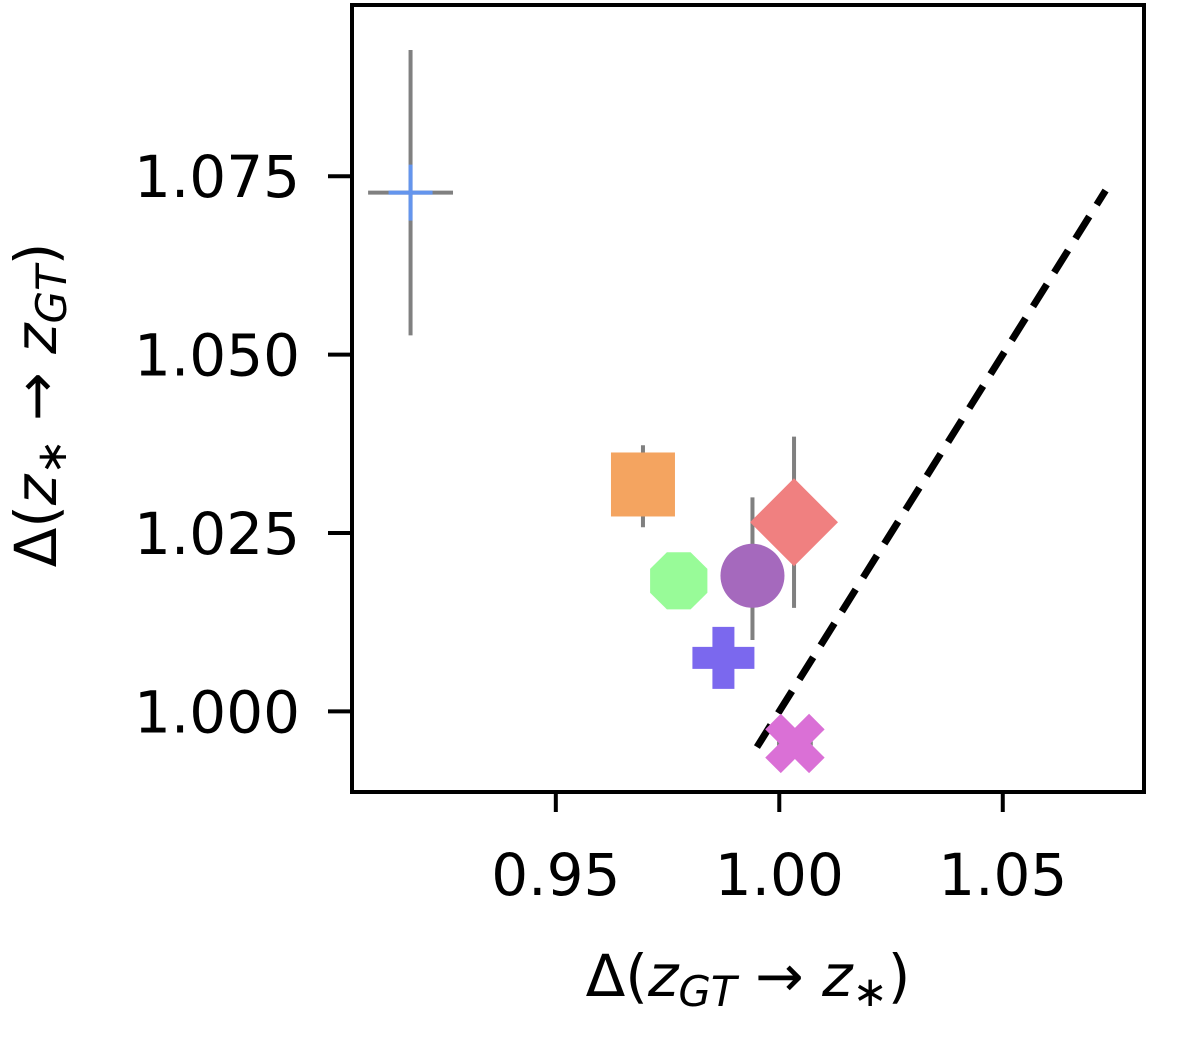 The width and height of the screenshot is (1196, 1061). Describe the element at coordinates (899, 976) in the screenshot. I see `x-label-suffix: )` at that location.